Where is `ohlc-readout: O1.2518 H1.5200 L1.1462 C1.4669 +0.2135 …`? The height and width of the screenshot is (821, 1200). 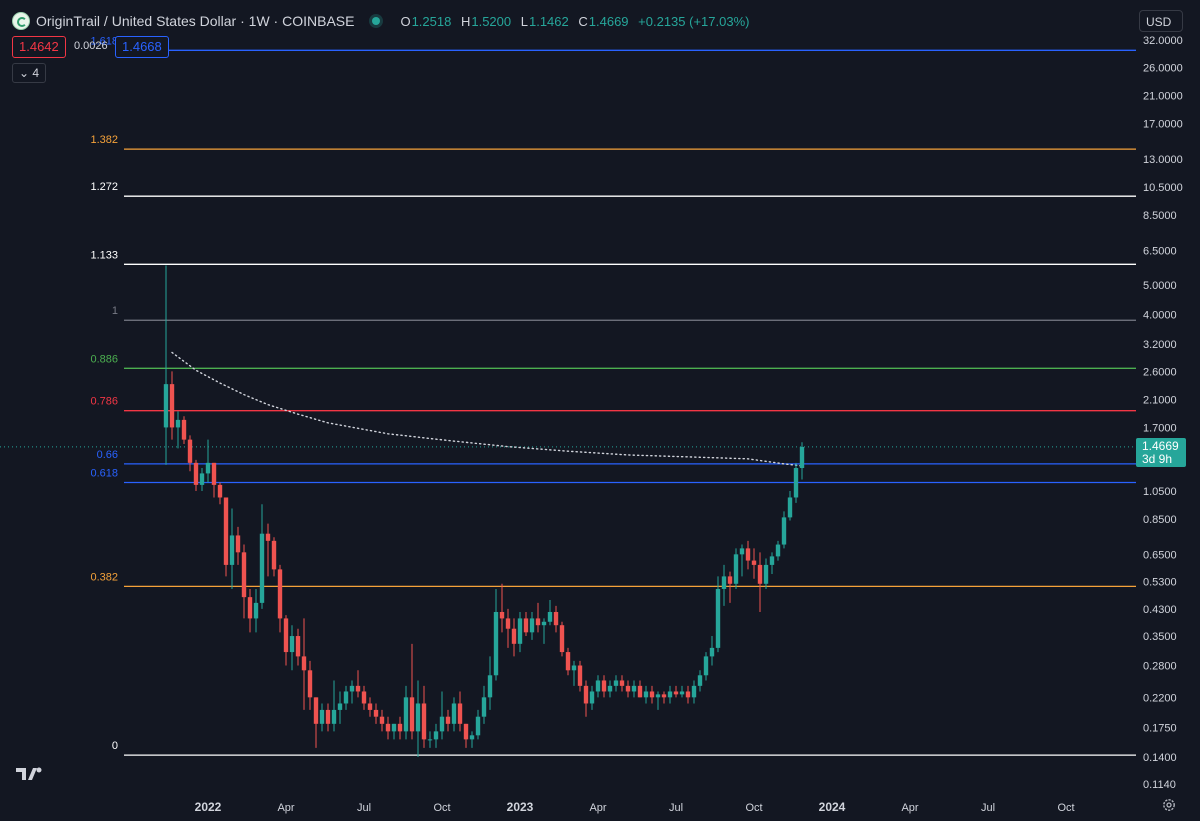 ohlc-readout: O1.2518 H1.5200 L1.1462 C1.4669 +0.2135 … is located at coordinates (577, 21).